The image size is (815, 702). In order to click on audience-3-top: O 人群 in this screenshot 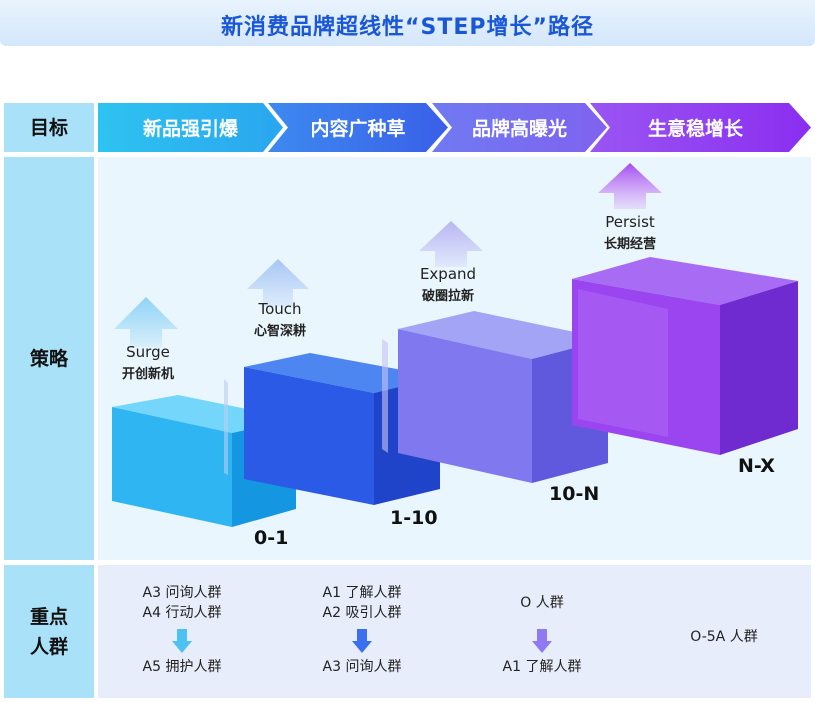, I will do `click(542, 603)`.